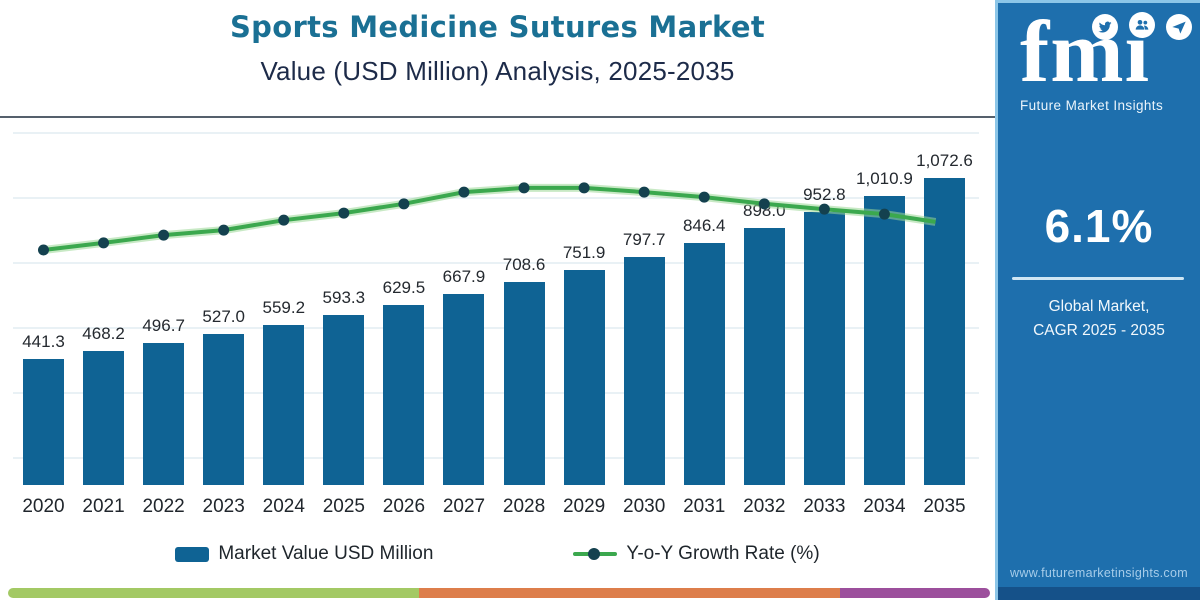  I want to click on yoy-line-glow, so click(490, 218).